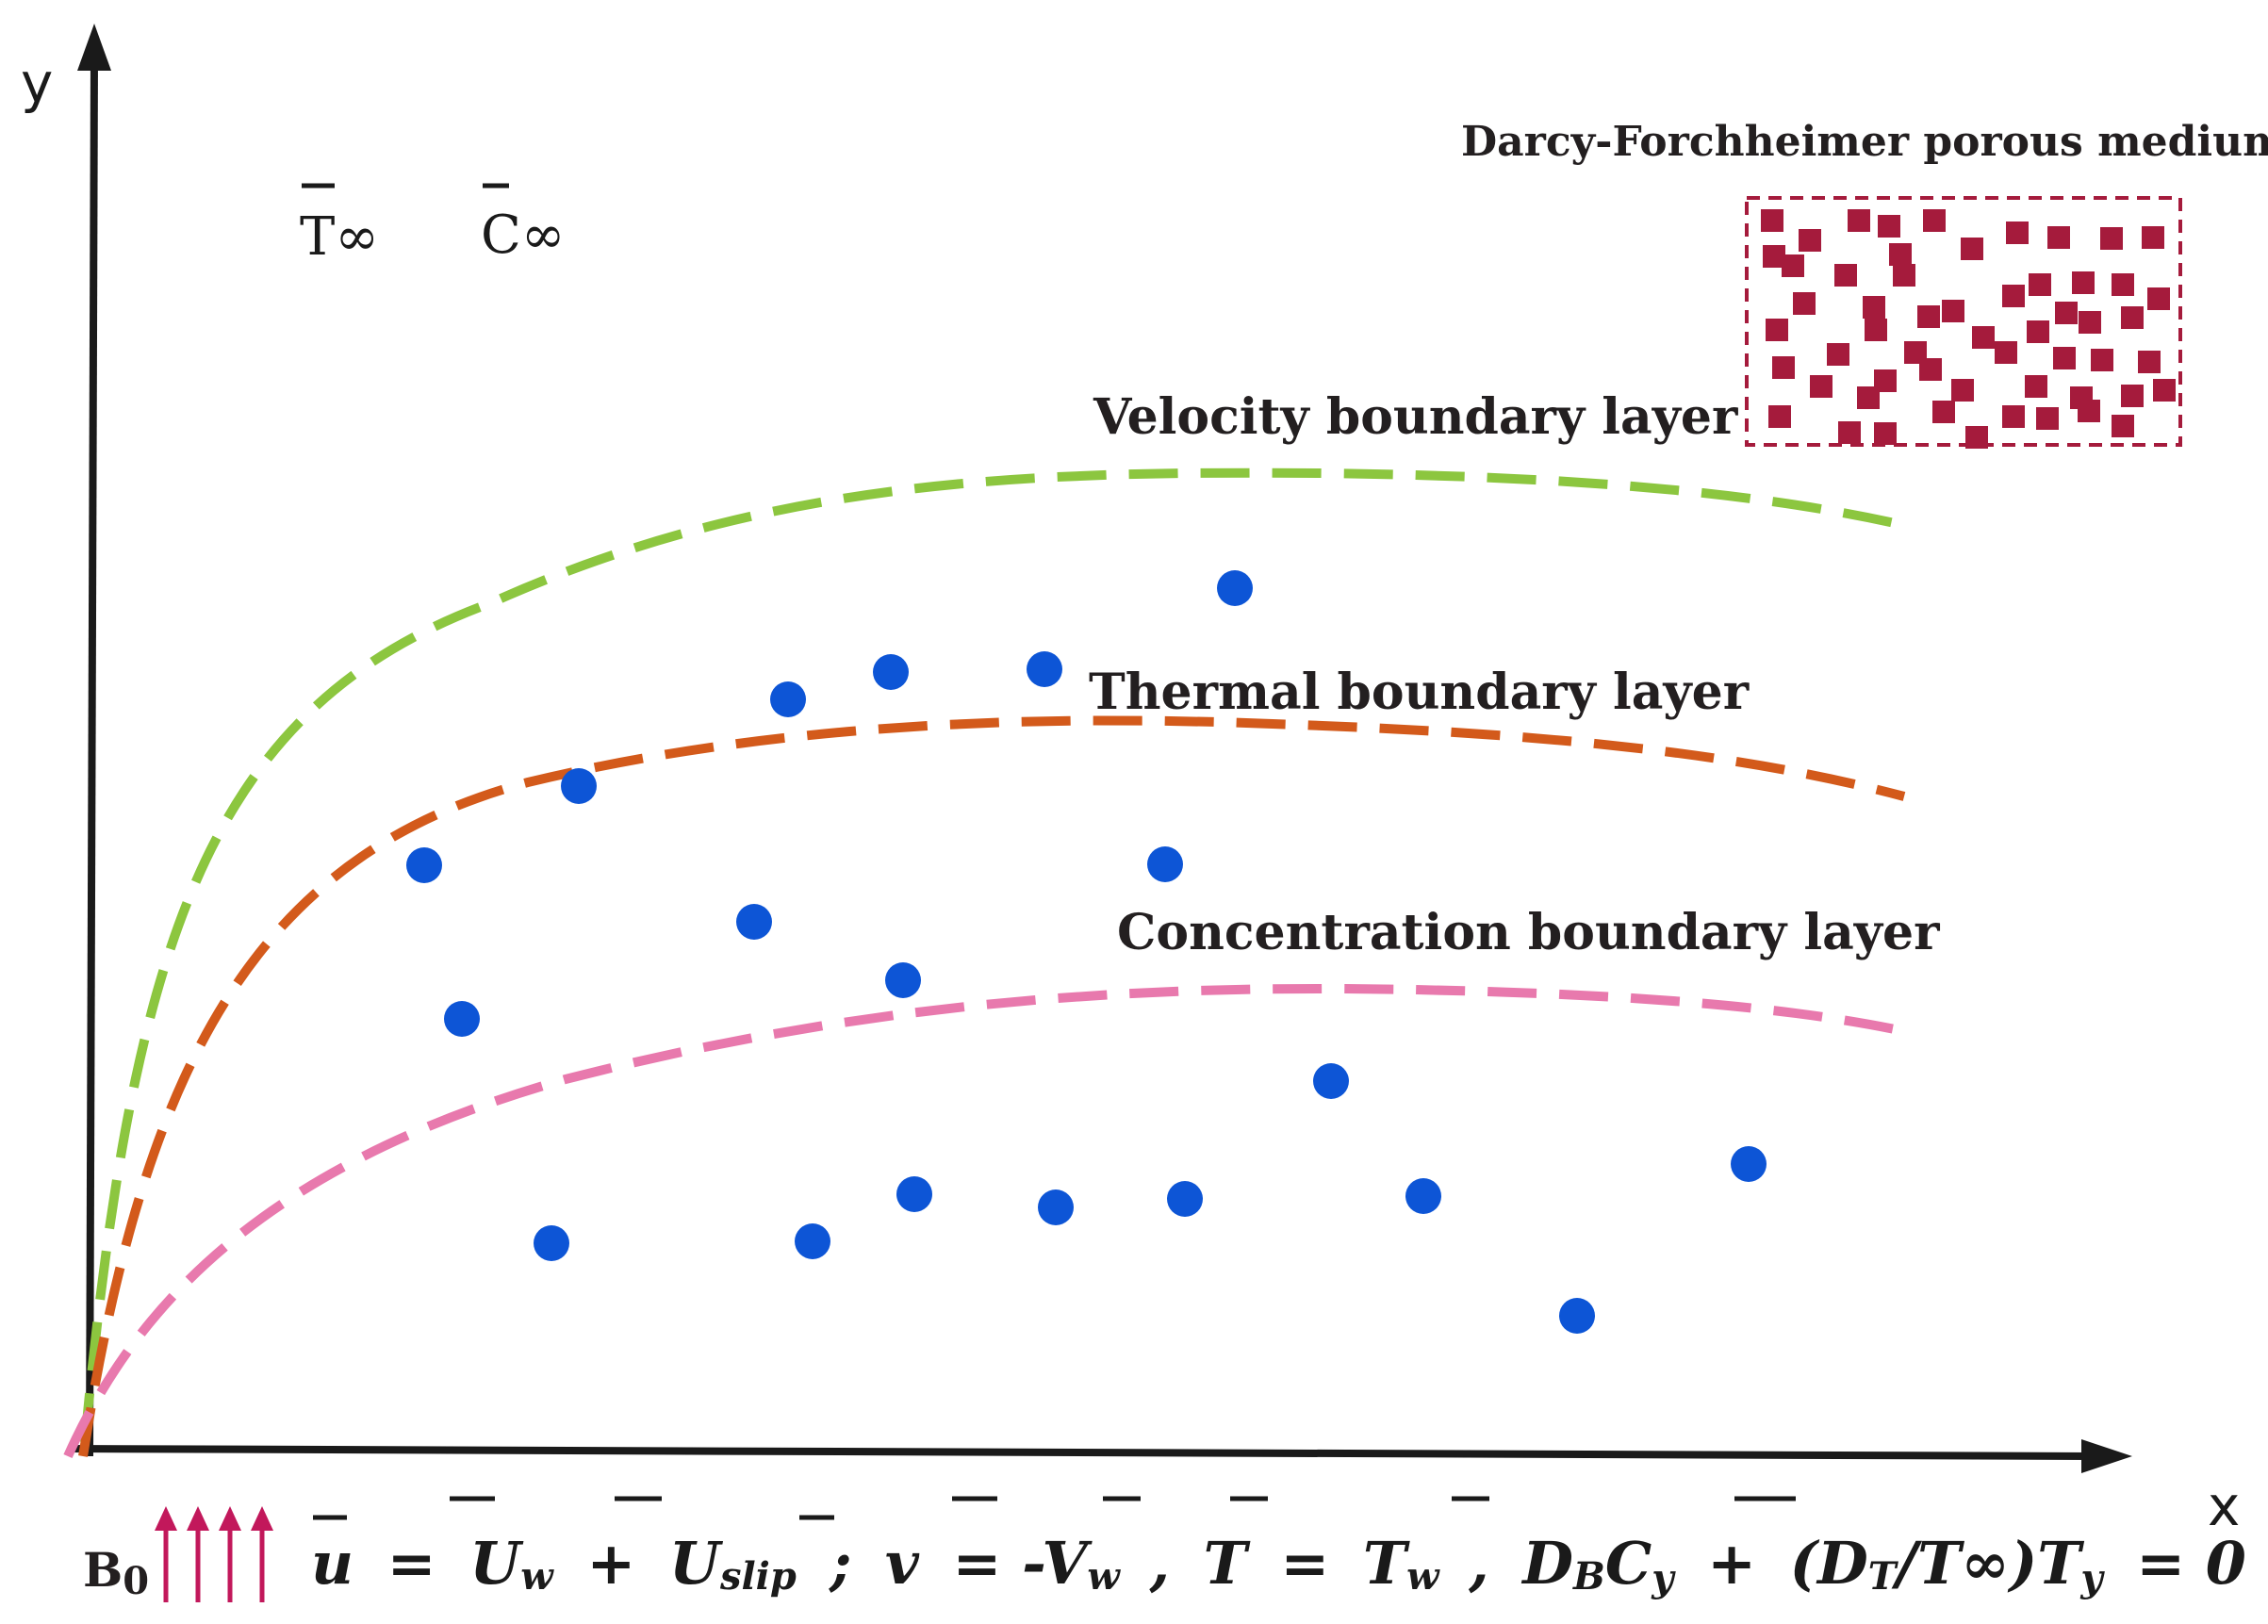  Describe the element at coordinates (92, 756) in the screenshot. I see `y-axis` at that location.